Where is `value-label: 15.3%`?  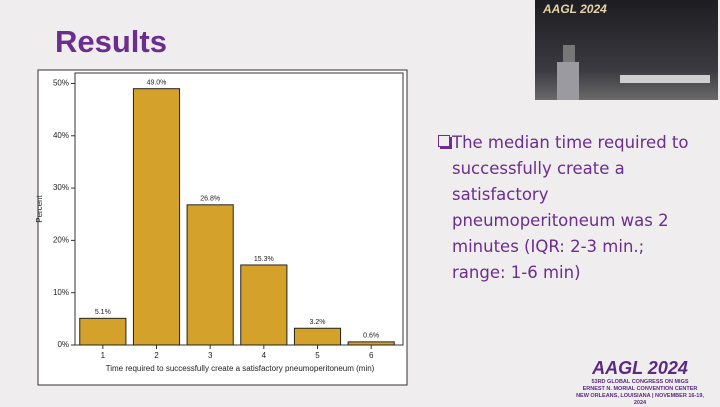
value-label: 15.3% is located at coordinates (264, 259).